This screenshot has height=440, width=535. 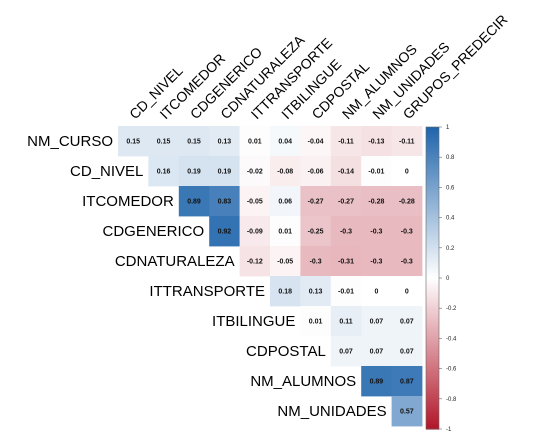 I want to click on cell-value-label: -0.25, so click(x=316, y=232).